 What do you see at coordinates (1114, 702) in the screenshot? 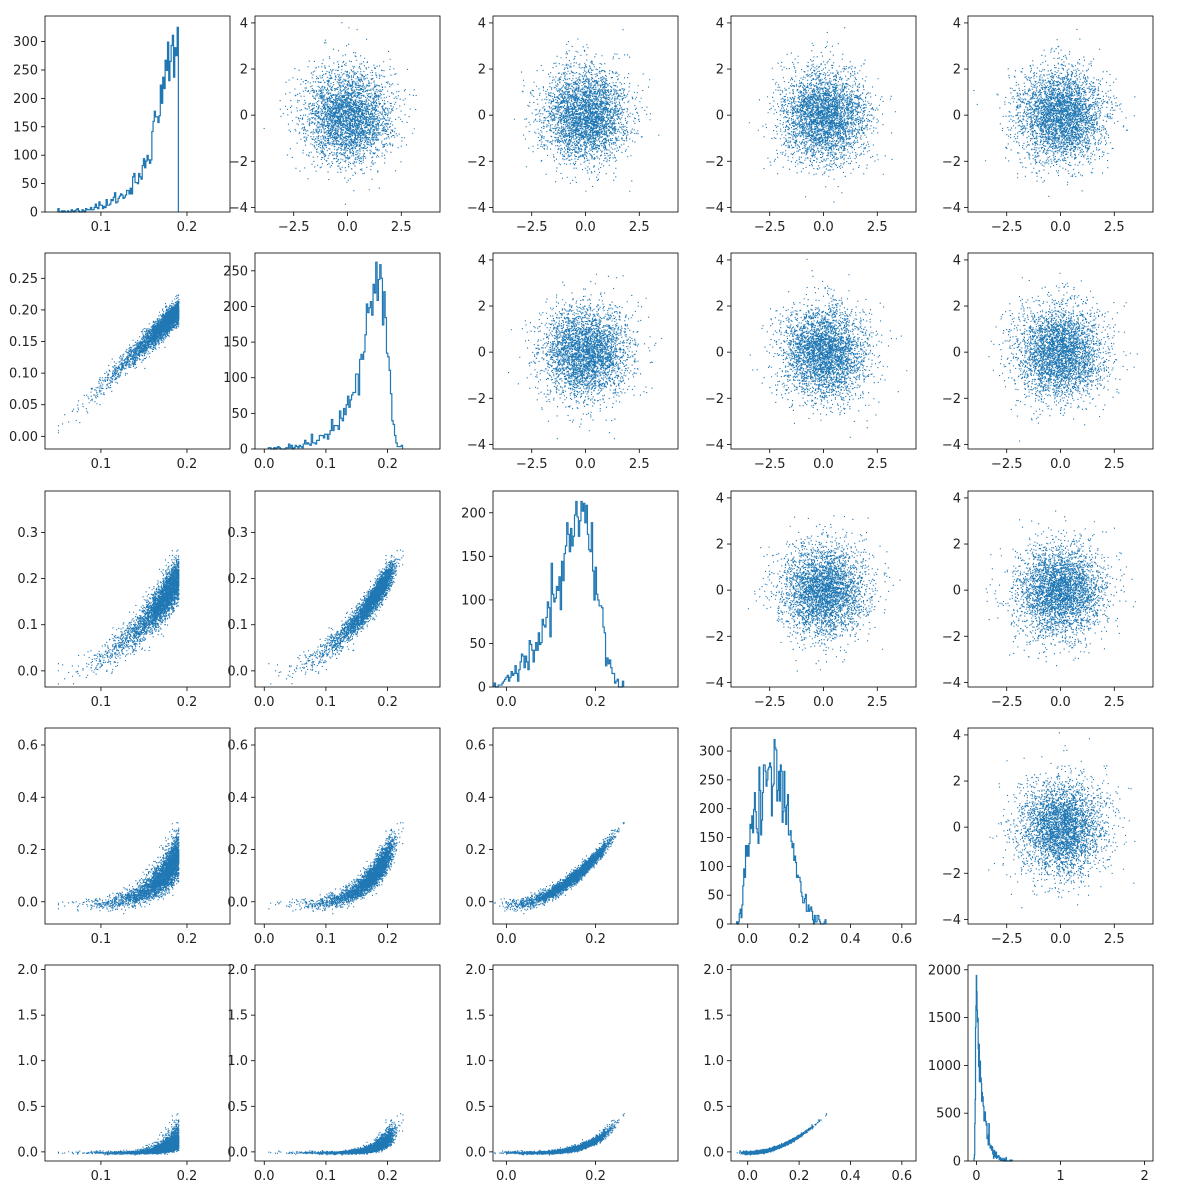
I see `panel-r3-c5-xtick-label: 2.5` at bounding box center [1114, 702].